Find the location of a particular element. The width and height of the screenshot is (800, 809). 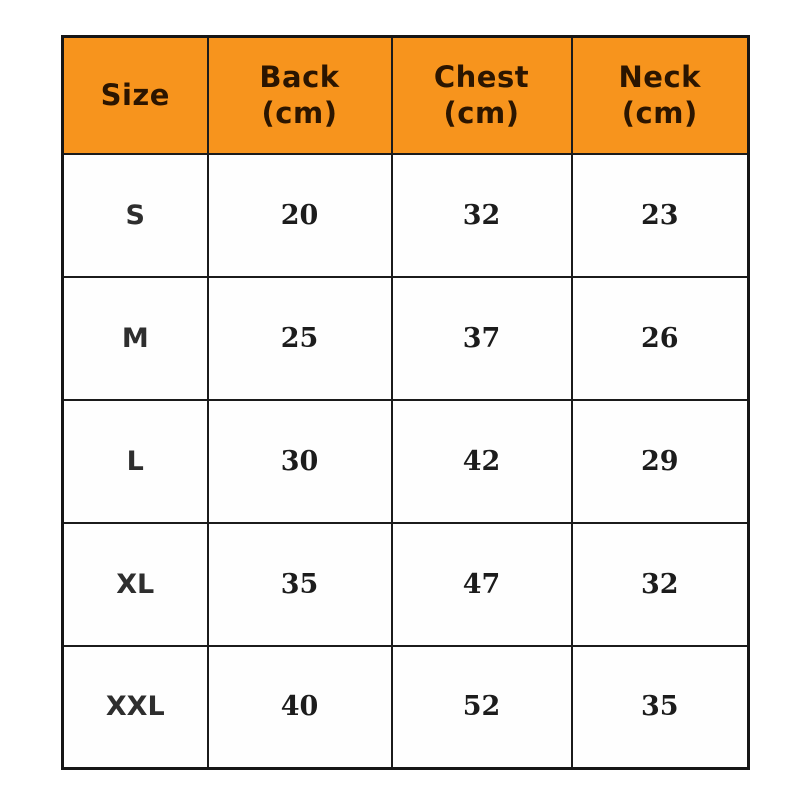

size-label: XL is located at coordinates (135, 584).